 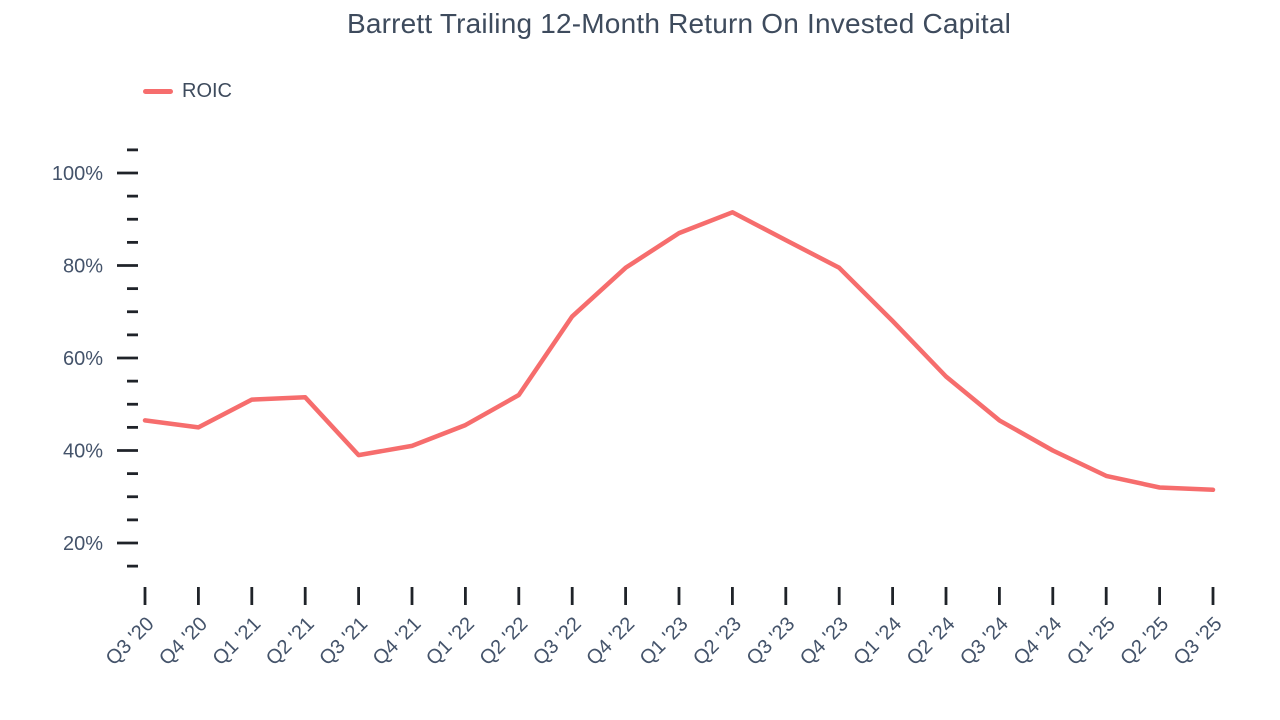 What do you see at coordinates (207, 91) in the screenshot?
I see `legend-label: ROIC` at bounding box center [207, 91].